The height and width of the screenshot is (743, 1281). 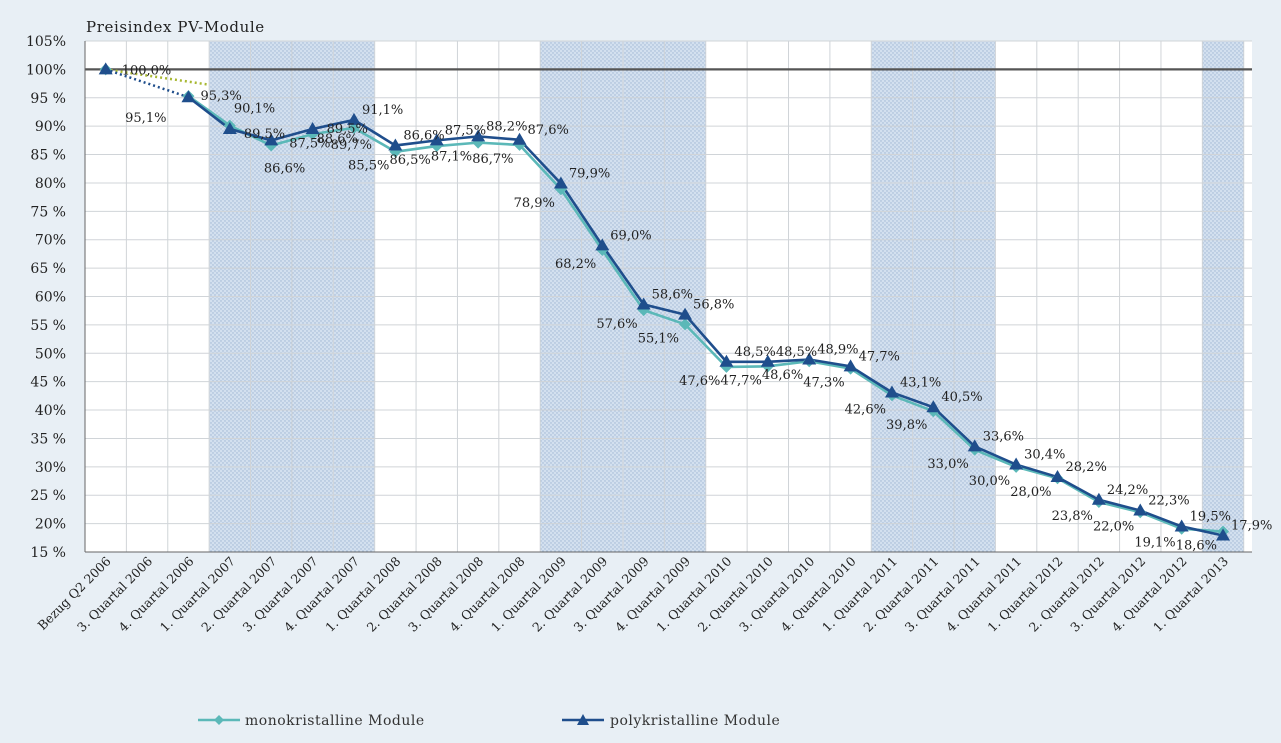 I want to click on data-label-mono: 95,3%, so click(x=220, y=96).